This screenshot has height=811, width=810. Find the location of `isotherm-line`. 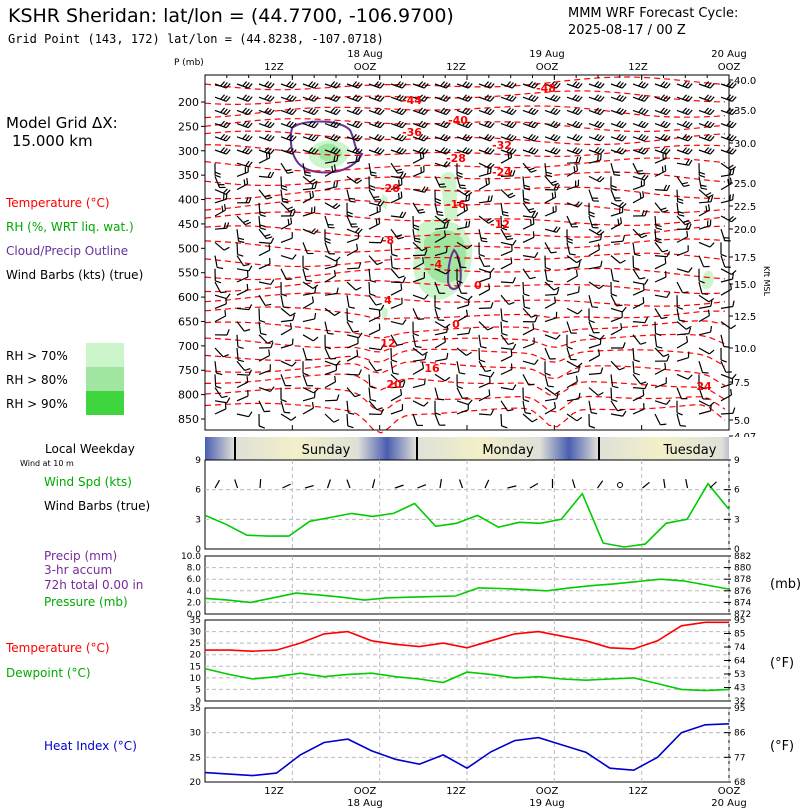

isotherm-line is located at coordinates (465, 343).